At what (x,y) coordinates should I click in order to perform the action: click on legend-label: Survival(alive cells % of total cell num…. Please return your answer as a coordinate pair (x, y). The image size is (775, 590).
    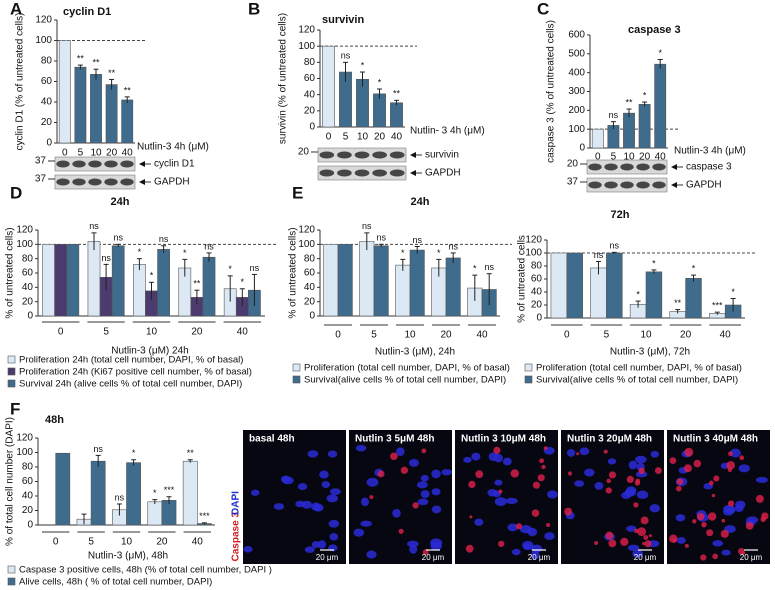
    Looking at the image, I should click on (637, 380).